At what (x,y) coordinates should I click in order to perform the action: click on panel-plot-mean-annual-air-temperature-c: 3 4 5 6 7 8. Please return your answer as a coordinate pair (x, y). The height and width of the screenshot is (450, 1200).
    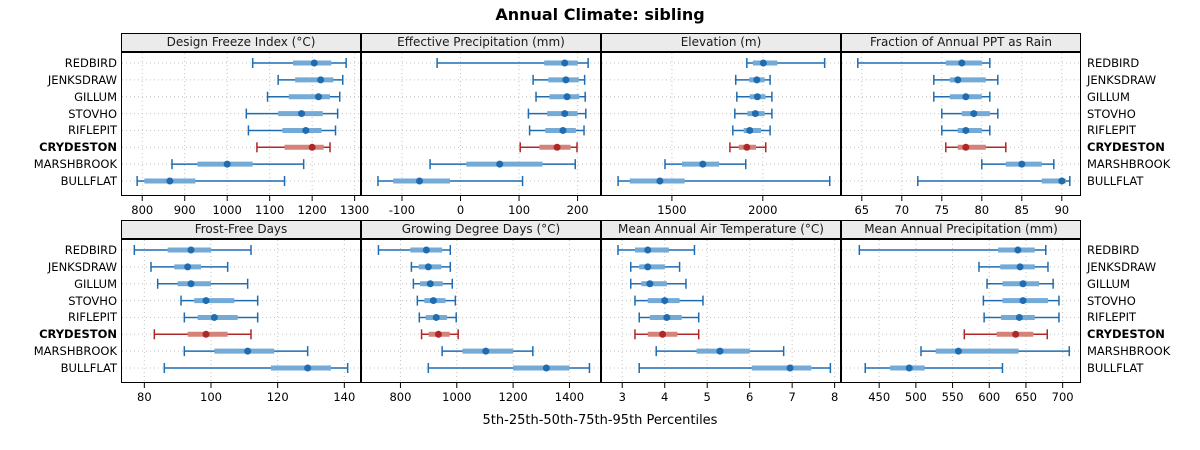
    Looking at the image, I should click on (721, 321).